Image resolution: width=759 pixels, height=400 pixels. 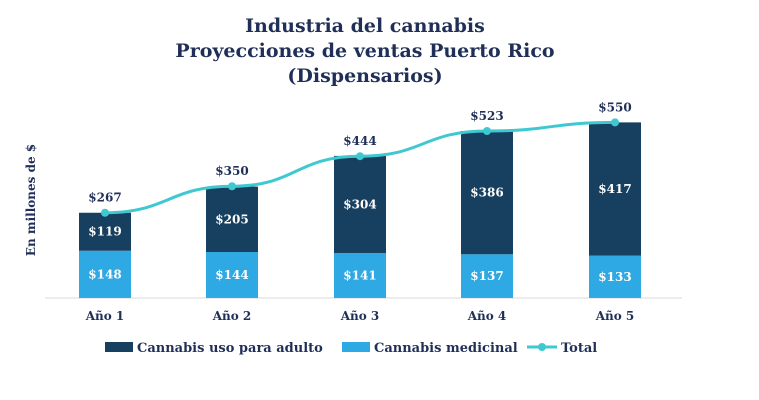 I want to click on data-label-medicinal: $133, so click(x=614, y=277).